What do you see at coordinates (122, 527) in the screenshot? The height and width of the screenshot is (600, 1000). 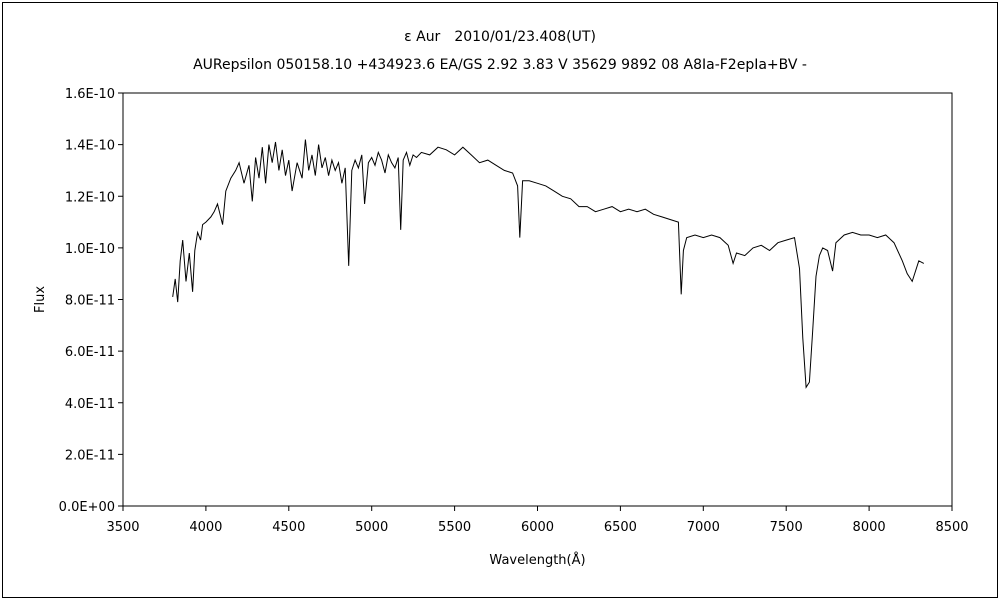 I see `x-tick-label: 3500` at bounding box center [122, 527].